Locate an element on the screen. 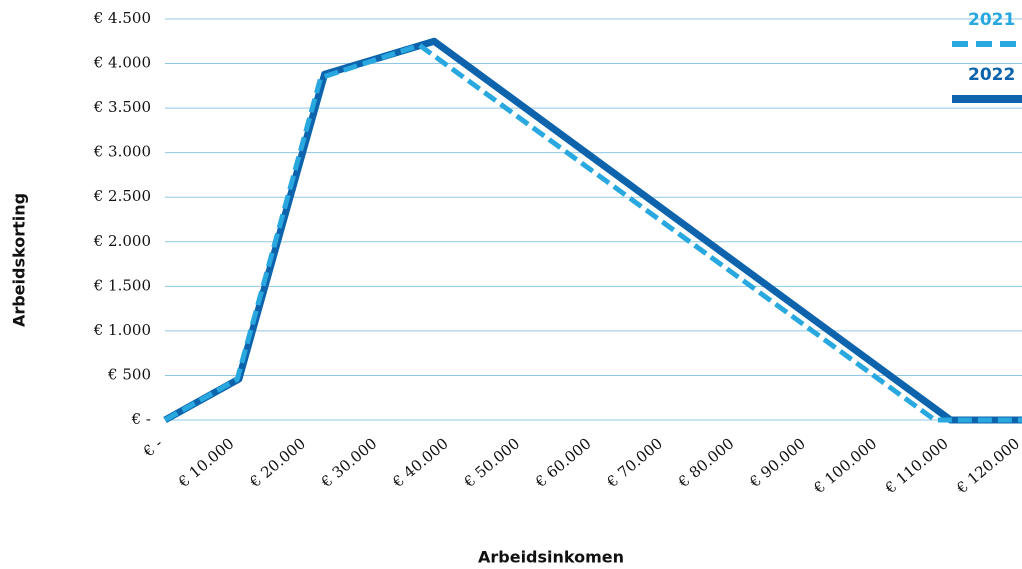 Image resolution: width=1022 pixels, height=569 pixels. y-tick-label: € 4.000 is located at coordinates (122, 63).